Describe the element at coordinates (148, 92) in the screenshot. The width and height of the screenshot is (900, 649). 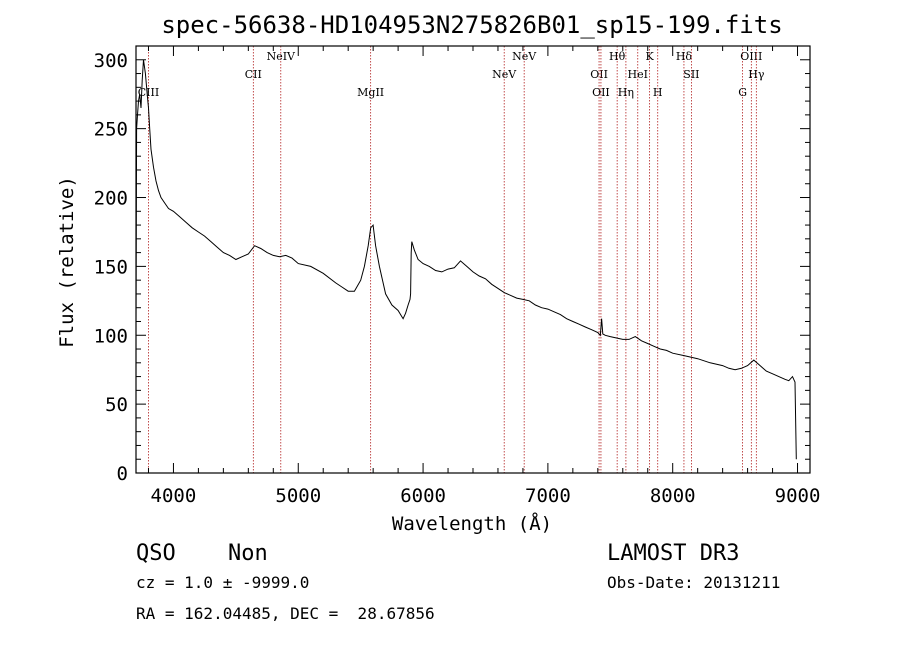
I see `emission-line-label: CIII` at that location.